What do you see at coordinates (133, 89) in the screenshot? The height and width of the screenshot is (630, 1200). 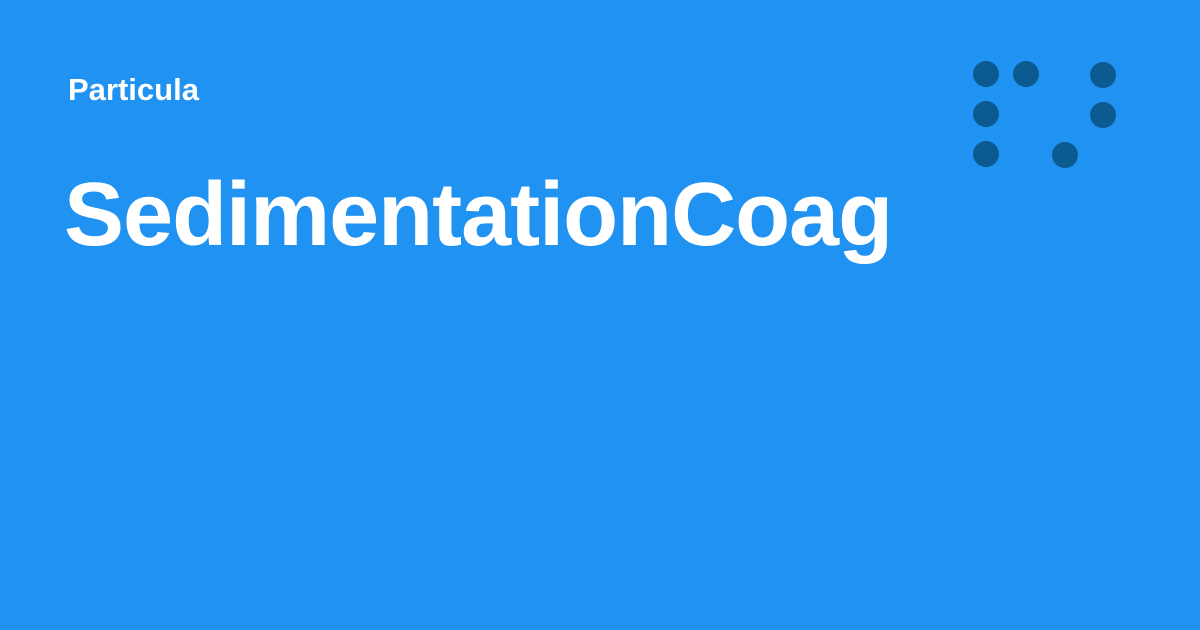 I see `brand-name: Particula` at bounding box center [133, 89].